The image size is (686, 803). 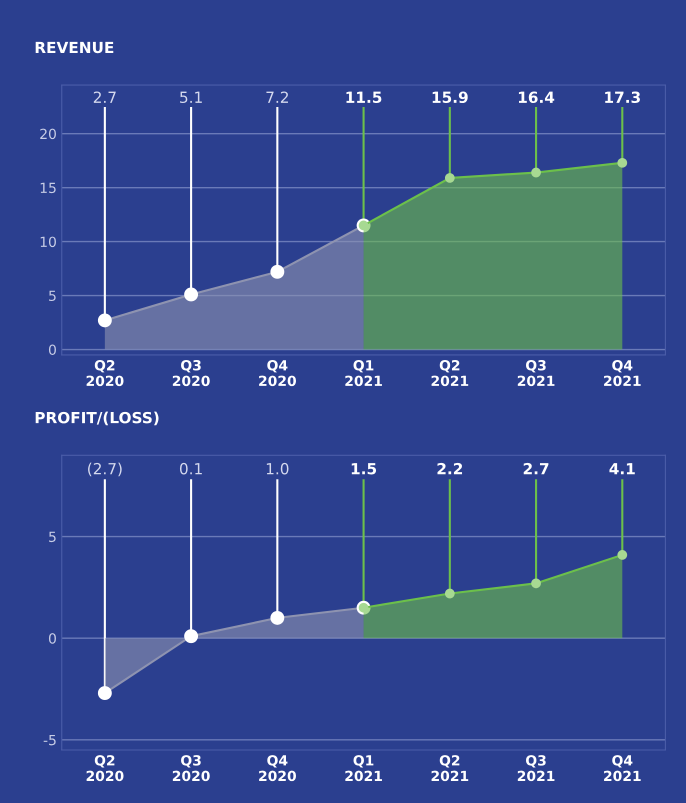 What do you see at coordinates (449, 468) in the screenshot?
I see `data-label: 2.2` at bounding box center [449, 468].